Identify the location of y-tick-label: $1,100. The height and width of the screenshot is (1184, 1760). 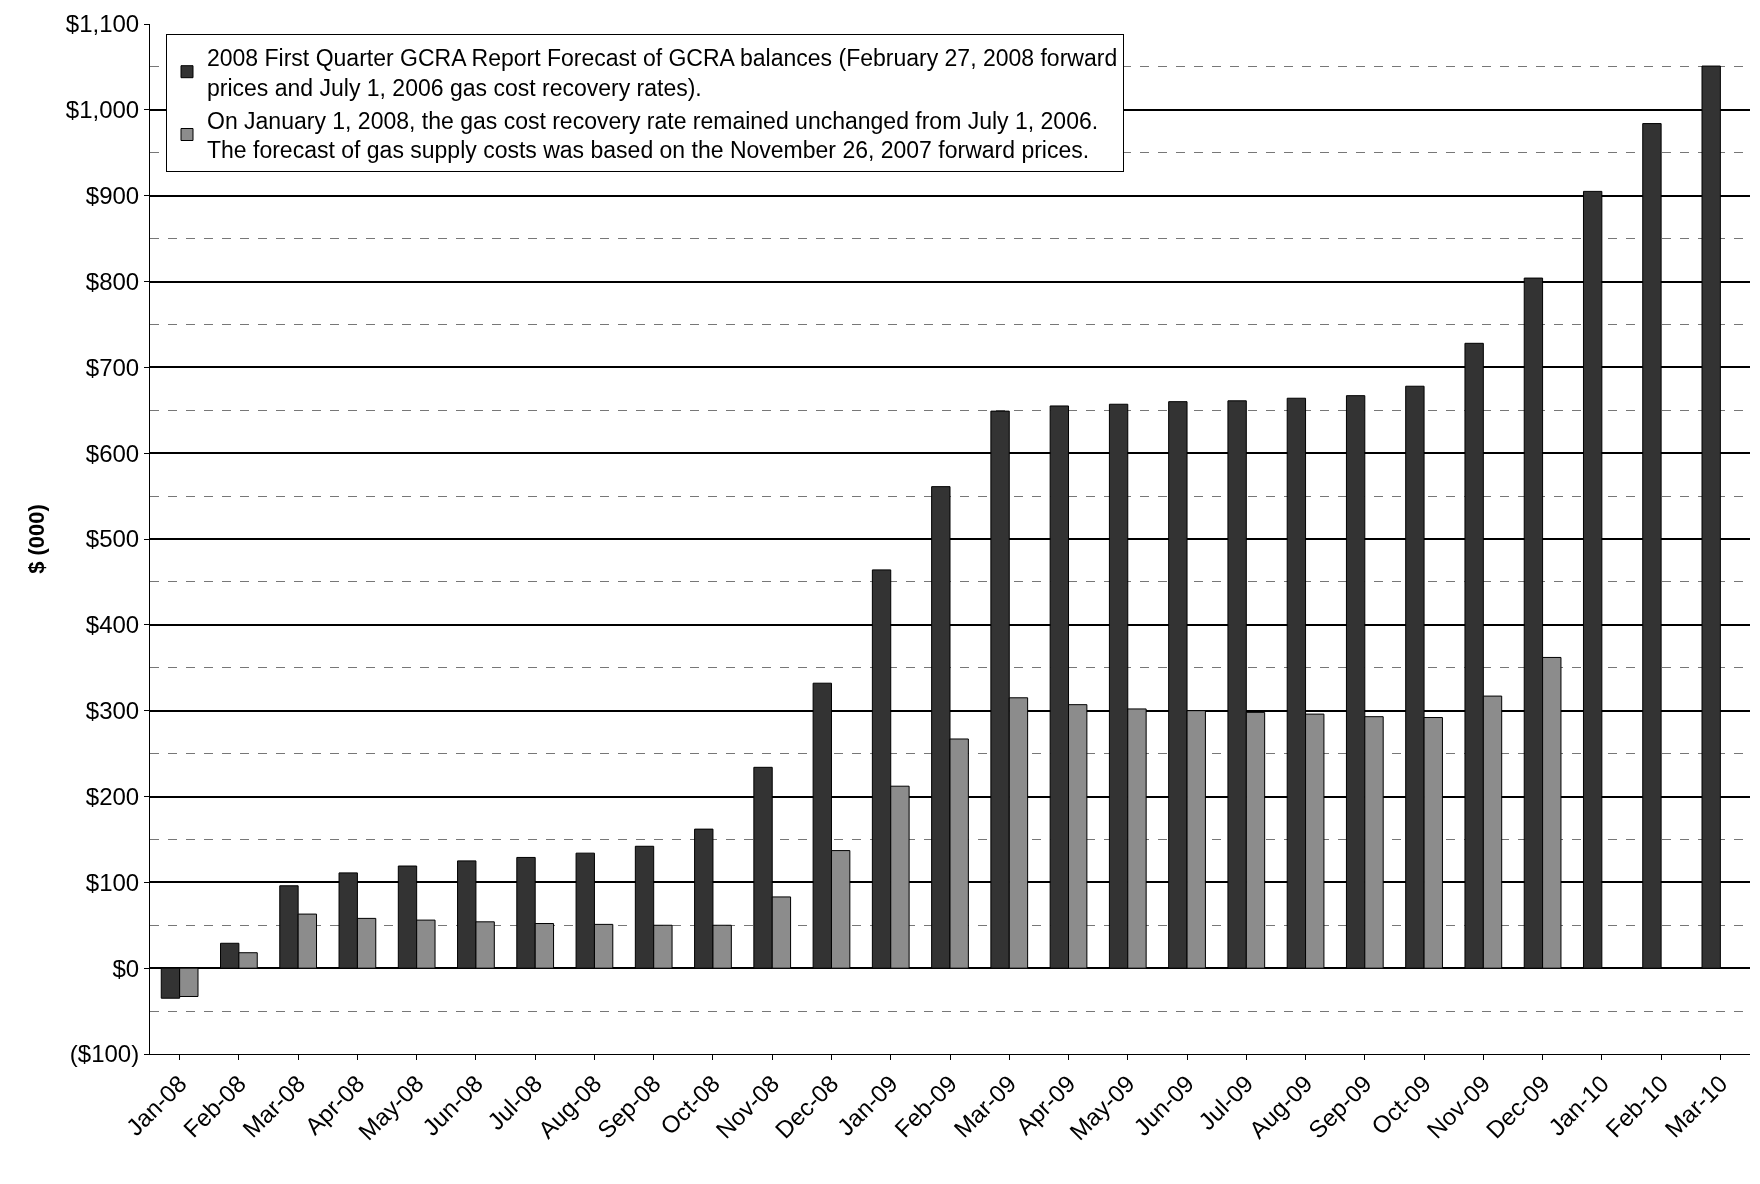
(102, 24).